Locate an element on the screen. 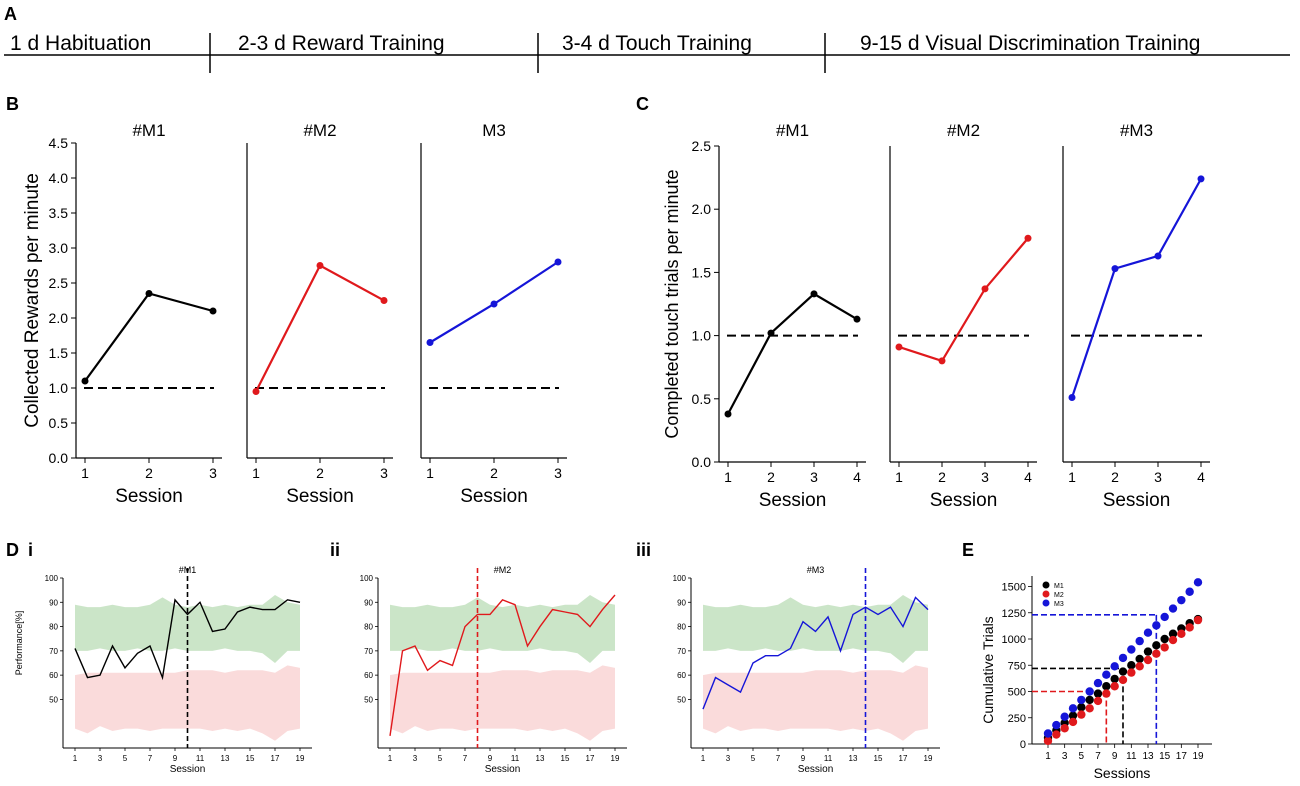 The width and height of the screenshot is (1300, 786). y-tick-label: 0.5 is located at coordinates (59, 423).